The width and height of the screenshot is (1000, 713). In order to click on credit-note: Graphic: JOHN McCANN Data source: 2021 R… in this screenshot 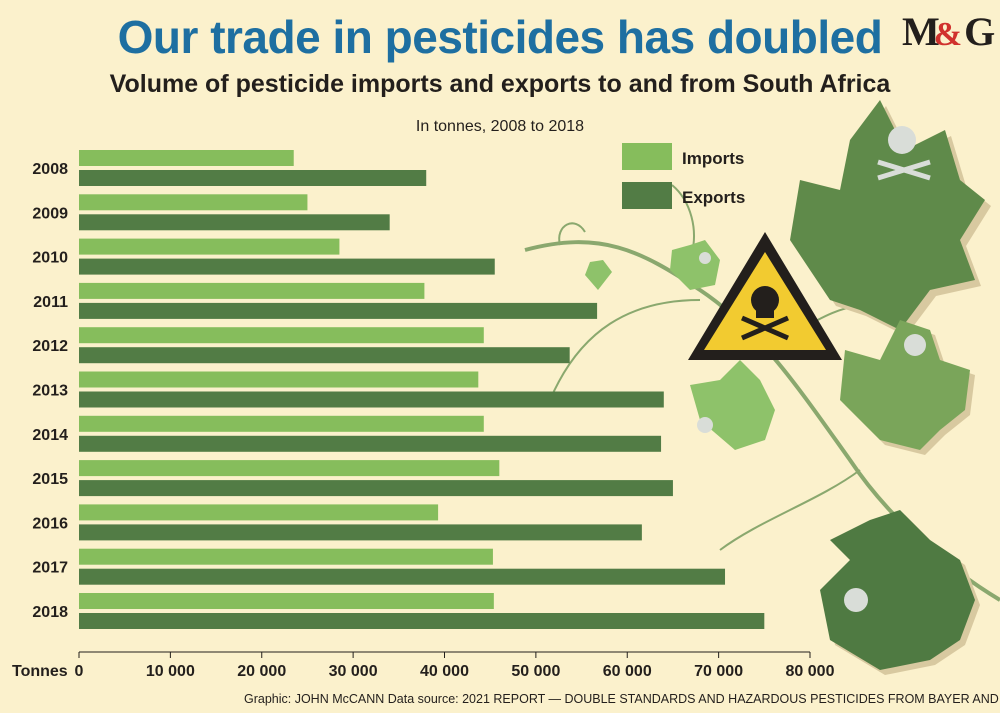, I will do `click(622, 699)`.